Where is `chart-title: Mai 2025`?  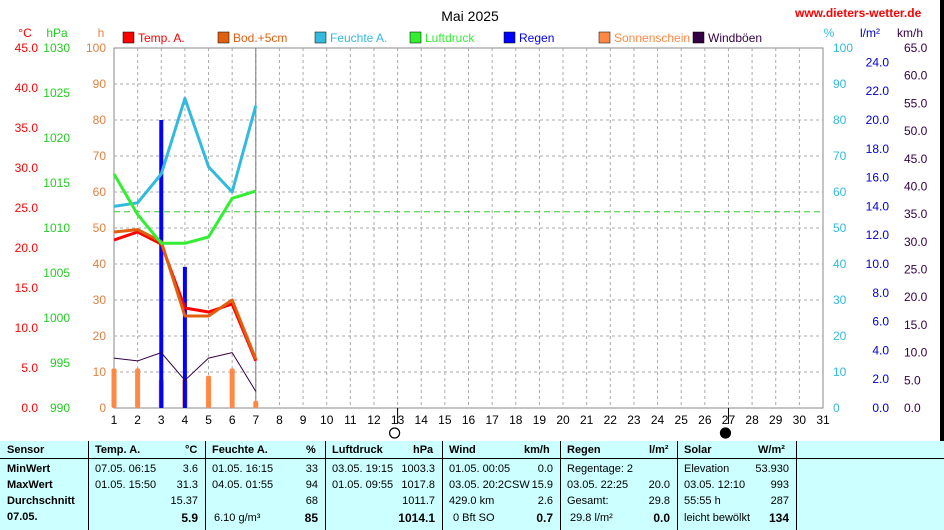 chart-title: Mai 2025 is located at coordinates (470, 16).